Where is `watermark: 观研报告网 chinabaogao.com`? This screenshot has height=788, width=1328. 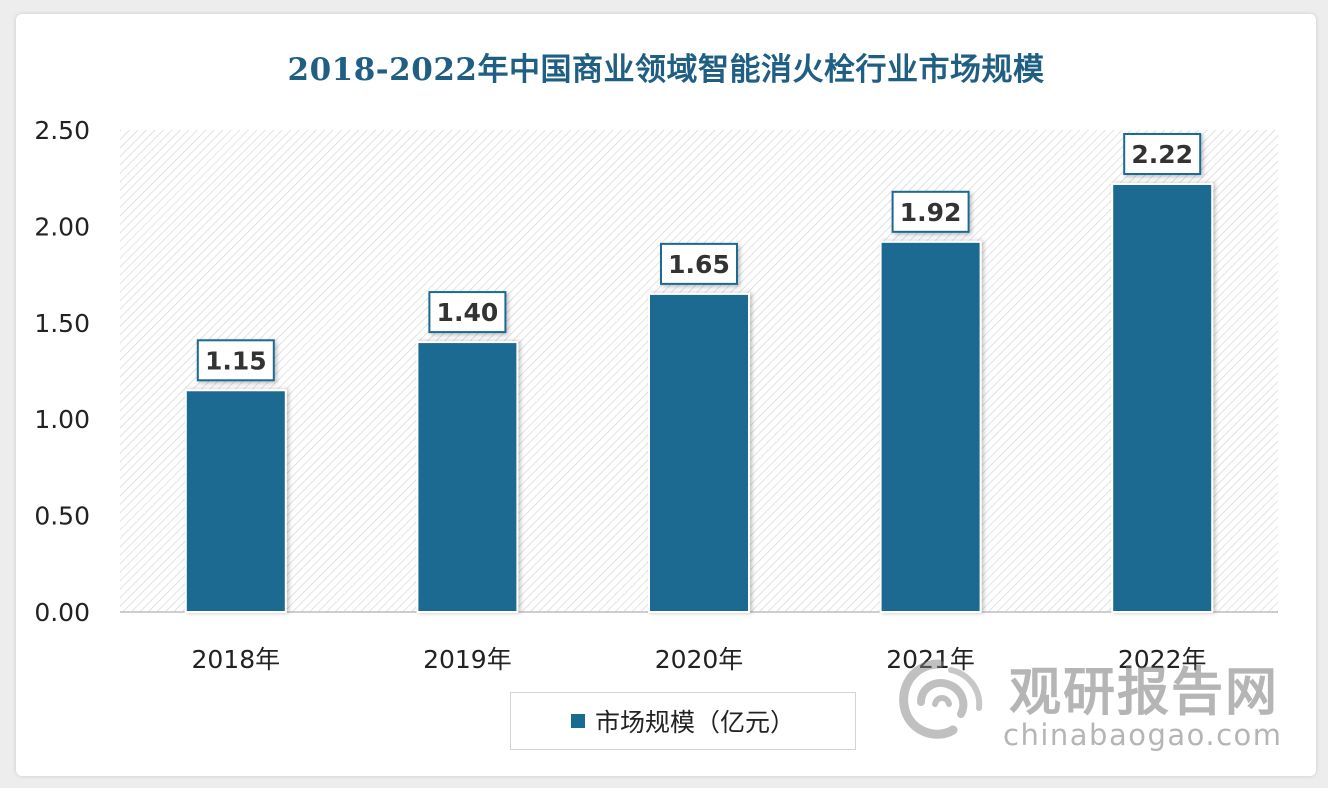 watermark: 观研报告网 chinabaogao.com is located at coordinates (1091, 705).